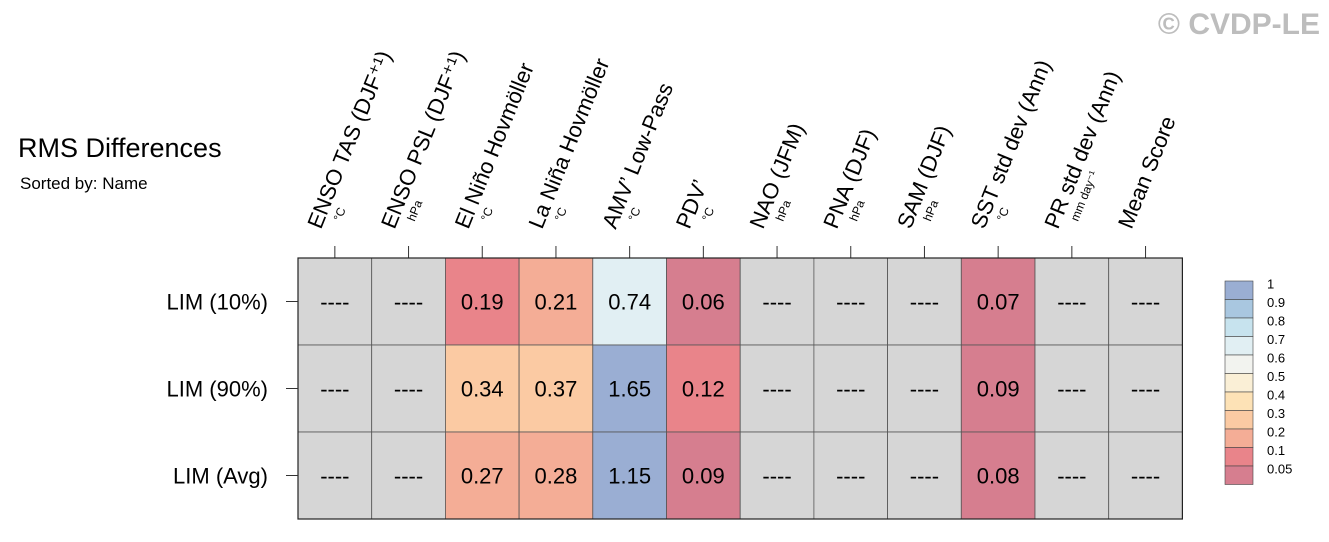 The image size is (1329, 542). What do you see at coordinates (1239, 24) in the screenshot?
I see `watermark: © CVDP-LE` at bounding box center [1239, 24].